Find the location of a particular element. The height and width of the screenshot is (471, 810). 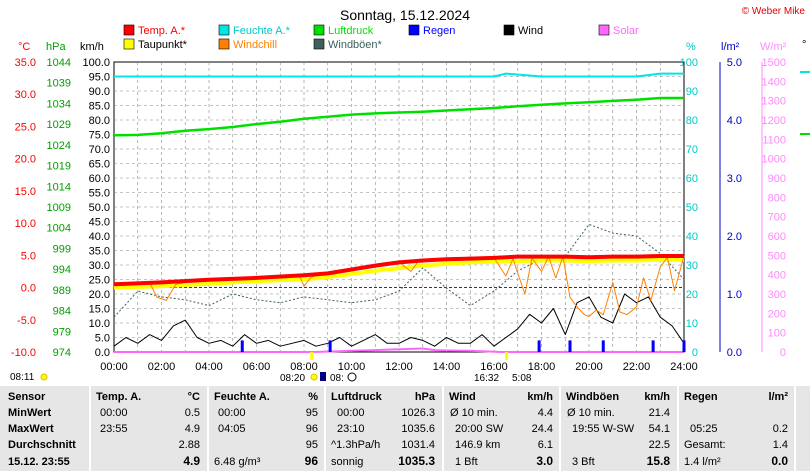

solar-tick-label: 1400 is located at coordinates (774, 82).